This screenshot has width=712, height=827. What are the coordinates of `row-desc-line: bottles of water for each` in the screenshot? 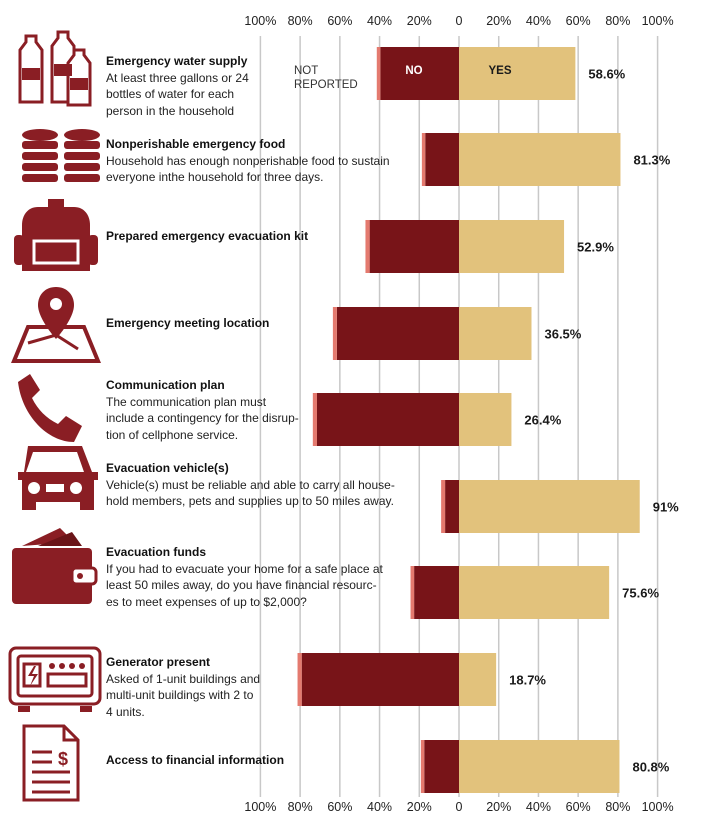 It's located at (170, 94).